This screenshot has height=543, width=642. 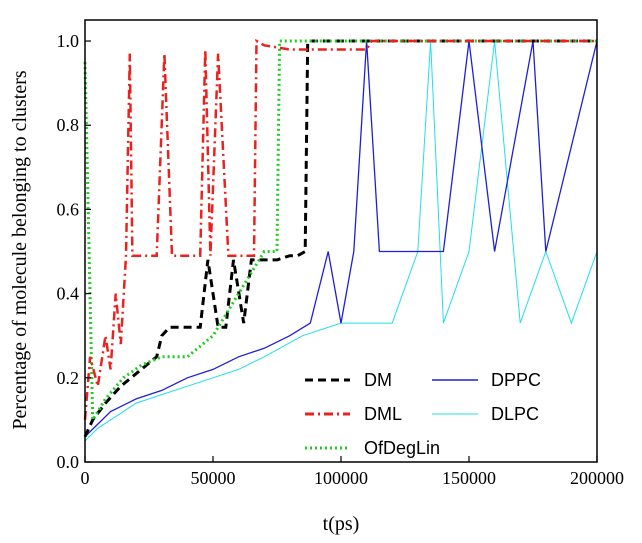 What do you see at coordinates (383, 414) in the screenshot?
I see `legend-label-dml: DML` at bounding box center [383, 414].